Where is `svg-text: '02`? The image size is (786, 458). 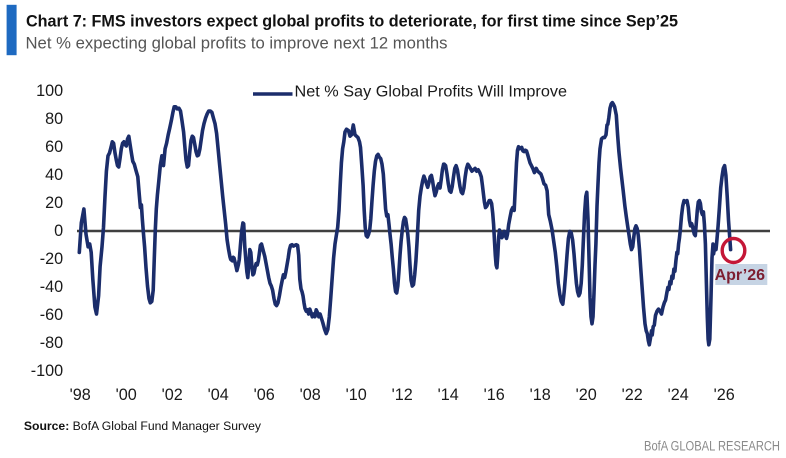 svg-text: '02 is located at coordinates (172, 395).